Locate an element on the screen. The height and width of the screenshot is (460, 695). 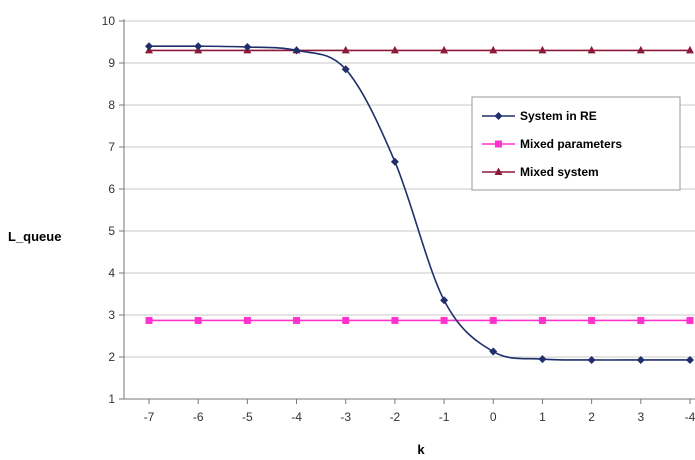
y-axis-title: L_queue is located at coordinates (34, 236).